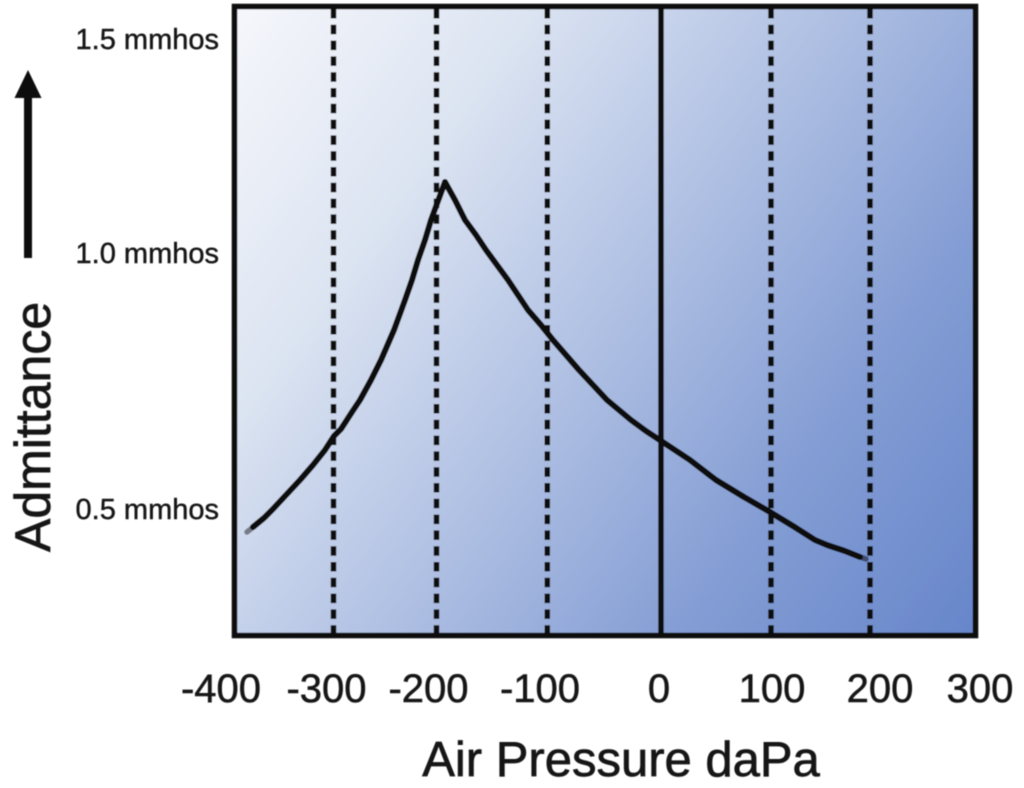 The image size is (1024, 788). Describe the element at coordinates (540, 689) in the screenshot. I see `svg-text: -100` at that location.